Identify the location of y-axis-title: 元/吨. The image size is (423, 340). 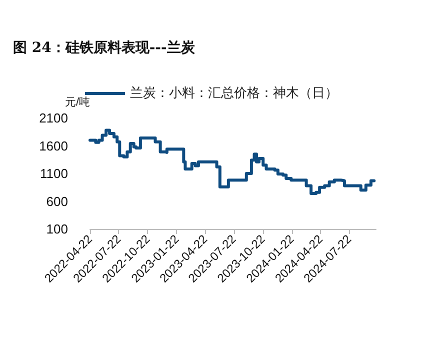
(77, 102).